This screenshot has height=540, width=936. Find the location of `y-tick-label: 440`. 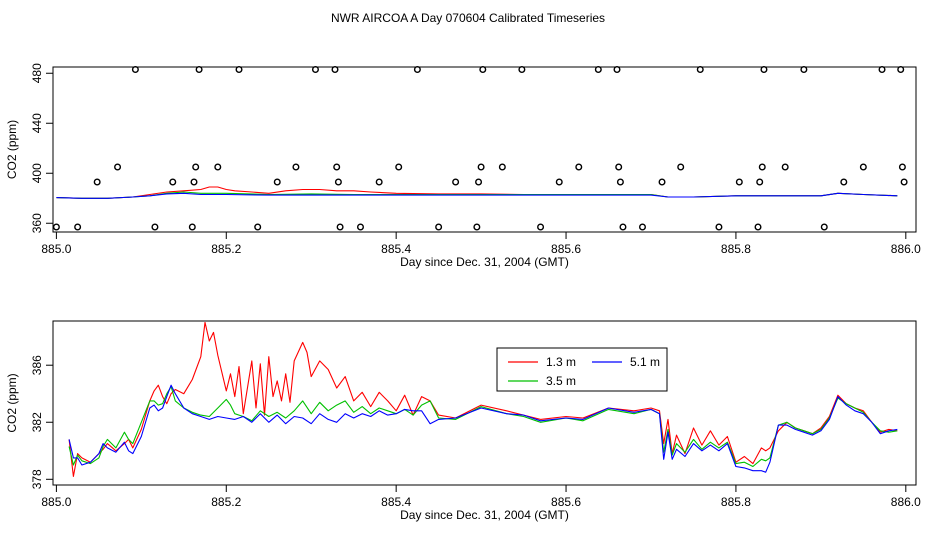

y-tick-label: 440 is located at coordinates (37, 123).